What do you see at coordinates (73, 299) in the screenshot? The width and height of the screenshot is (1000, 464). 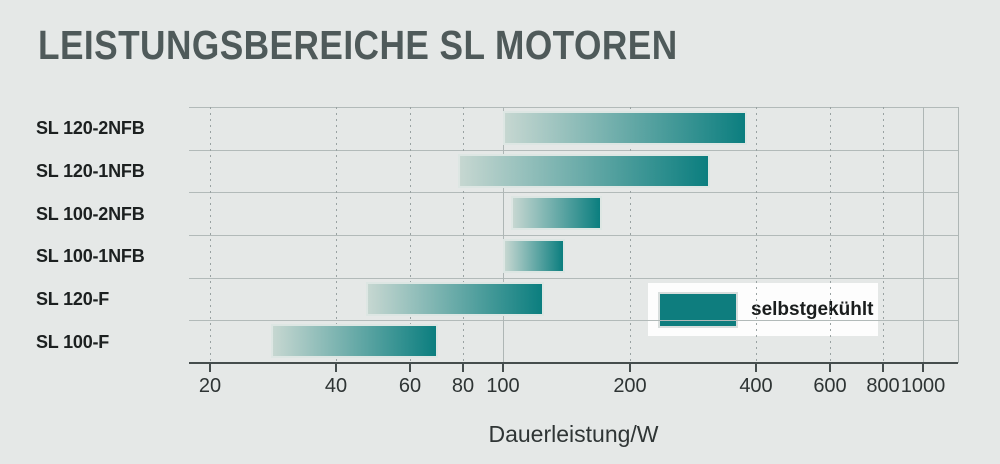 I see `category-label-sl-120-f: SL 120-F` at bounding box center [73, 299].